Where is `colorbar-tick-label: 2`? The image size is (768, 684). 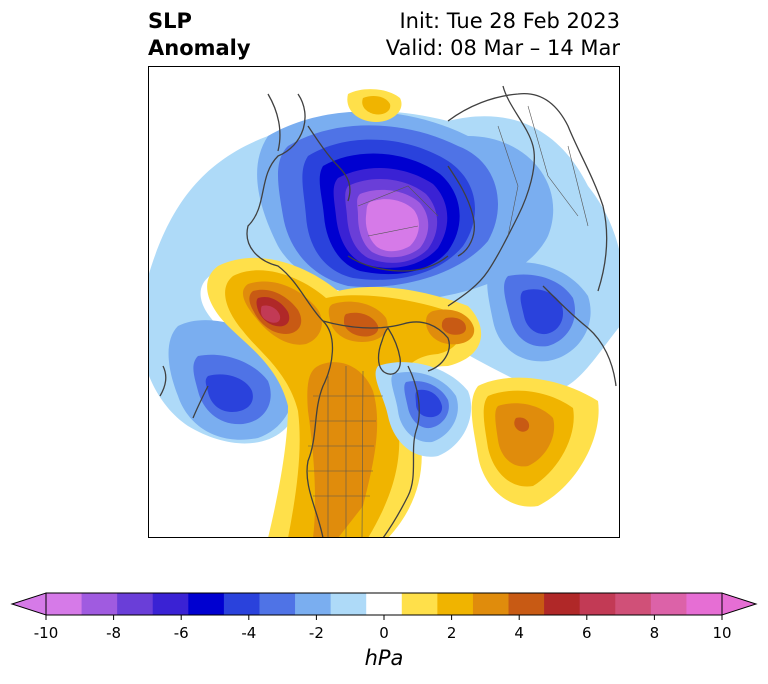
colorbar-tick-label: 2 is located at coordinates (452, 633).